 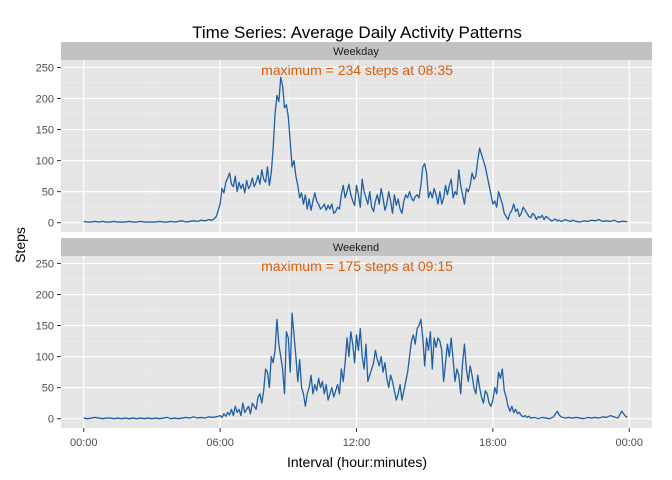 What do you see at coordinates (493, 443) in the screenshot?
I see `x-tick-label: 18:00` at bounding box center [493, 443].